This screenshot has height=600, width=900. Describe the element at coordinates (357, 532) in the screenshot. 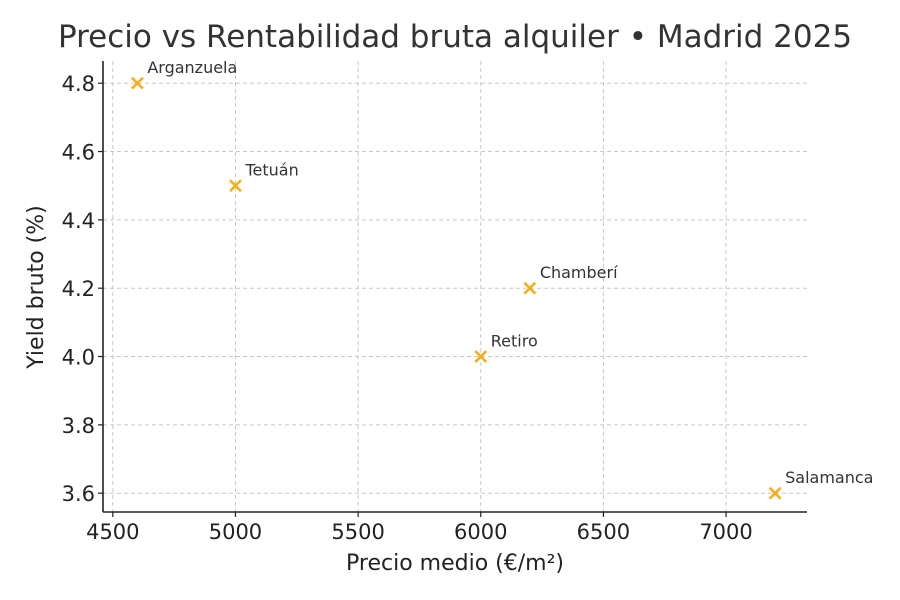

I see `x-tick-label: 5500` at that location.